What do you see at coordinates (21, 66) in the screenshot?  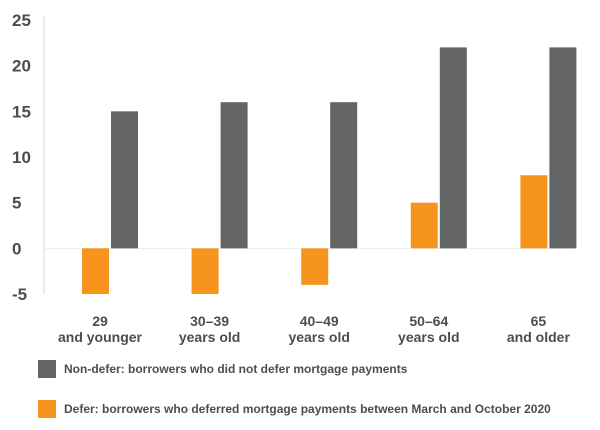 I see `y-tick-label: 20` at bounding box center [21, 66].